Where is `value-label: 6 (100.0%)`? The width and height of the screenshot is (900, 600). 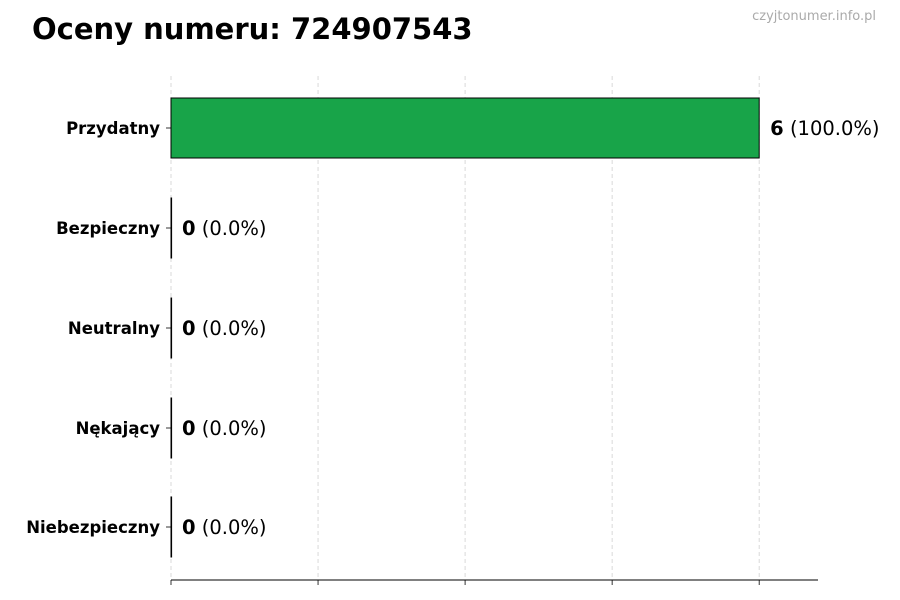
value-label: 6 (100.0%) is located at coordinates (824, 128).